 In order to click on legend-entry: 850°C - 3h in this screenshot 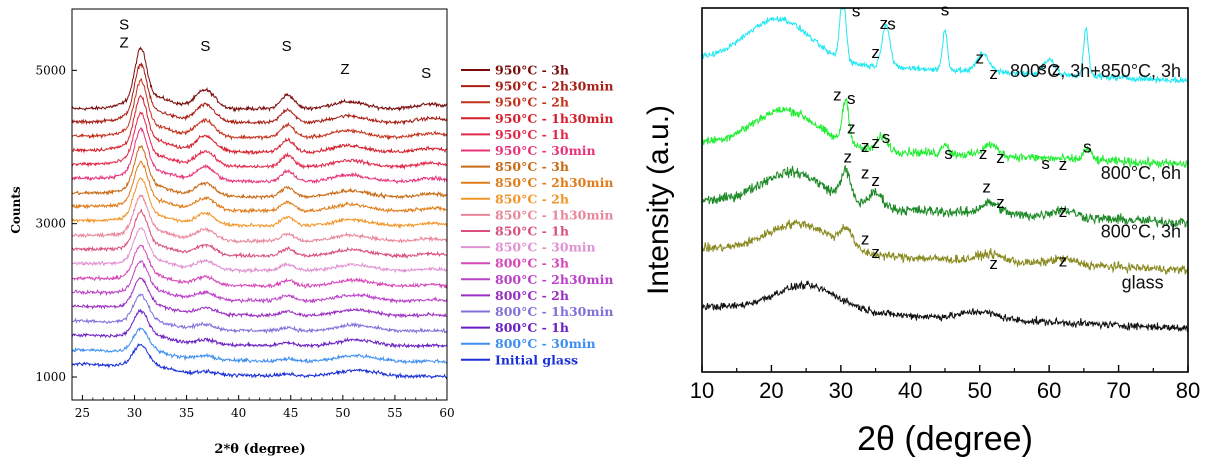, I will do `click(532, 166)`.